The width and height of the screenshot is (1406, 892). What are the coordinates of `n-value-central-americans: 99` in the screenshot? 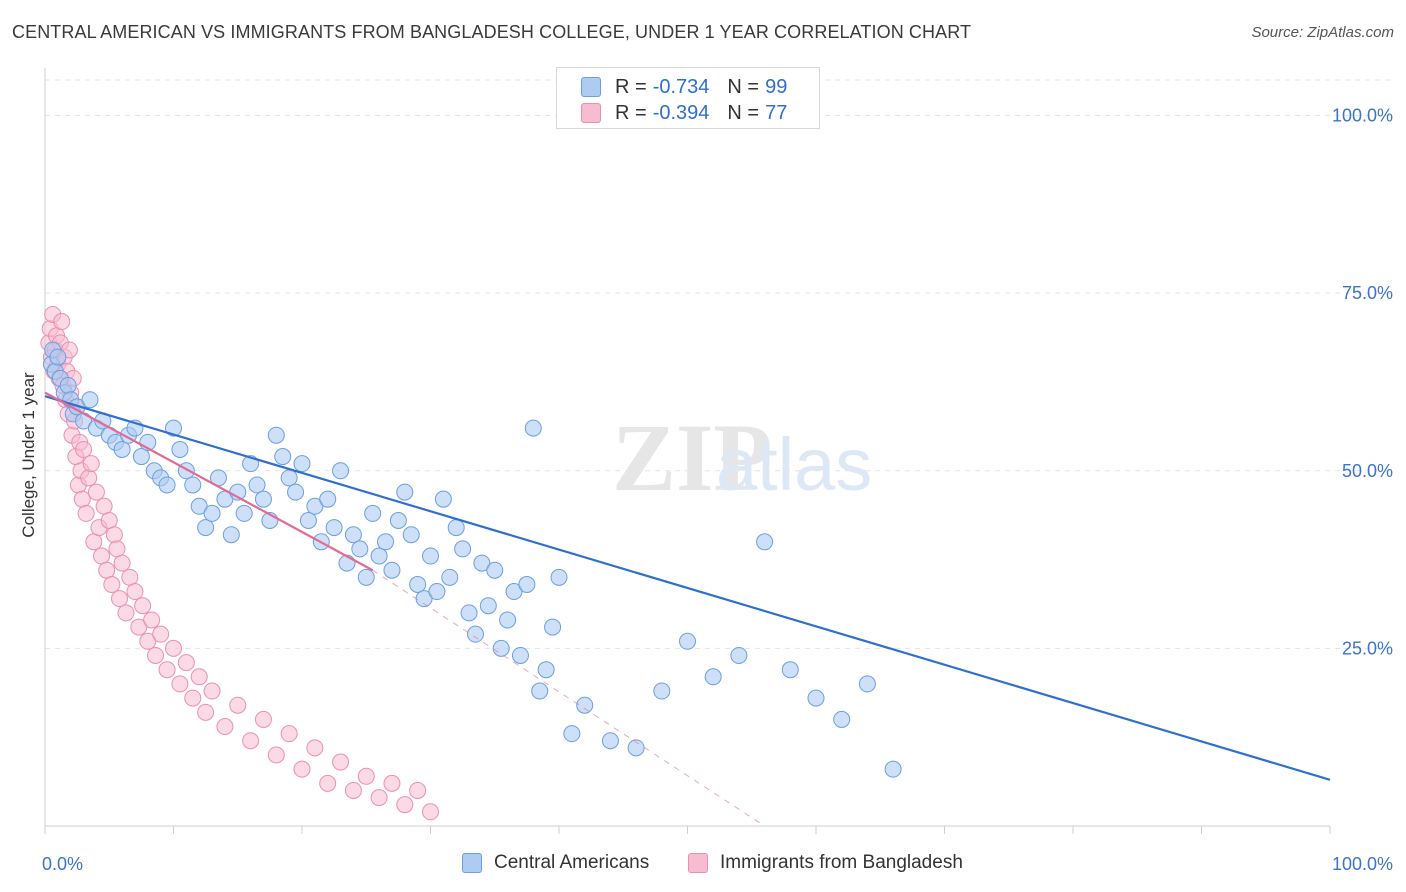 It's located at (776, 86).